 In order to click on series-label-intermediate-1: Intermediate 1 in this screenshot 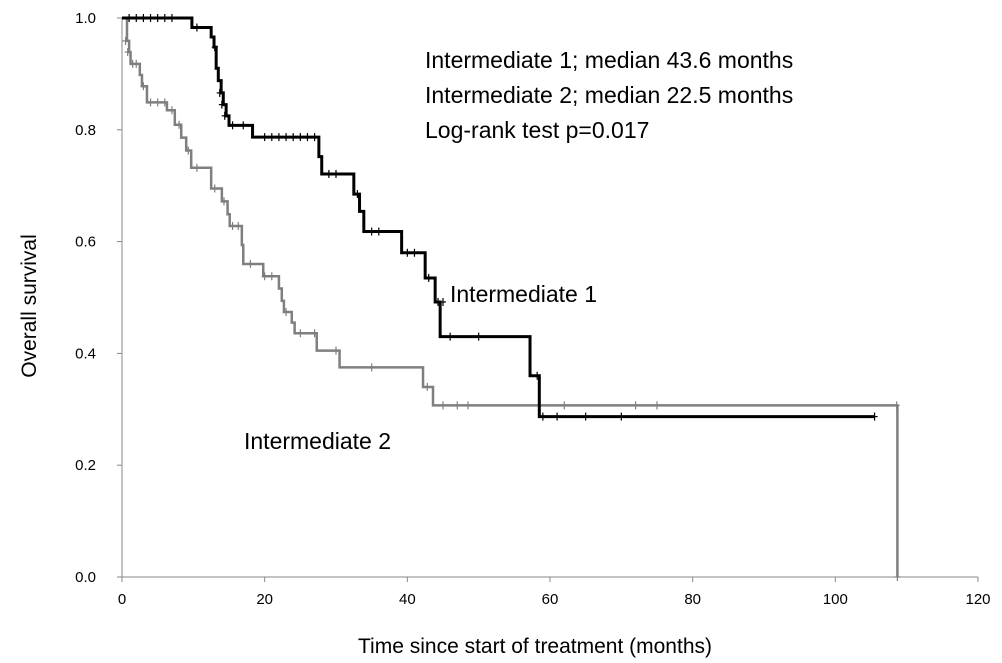, I will do `click(523, 294)`.